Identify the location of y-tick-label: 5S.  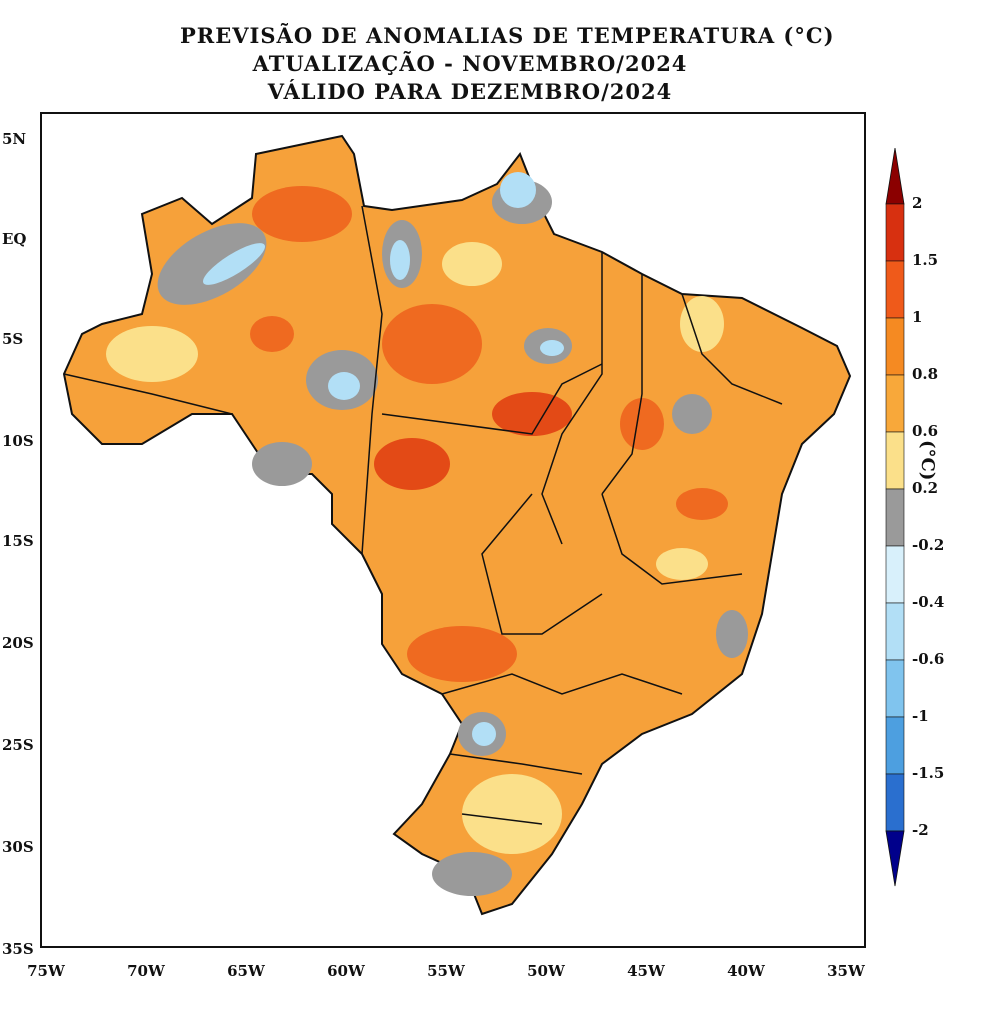
(13, 339).